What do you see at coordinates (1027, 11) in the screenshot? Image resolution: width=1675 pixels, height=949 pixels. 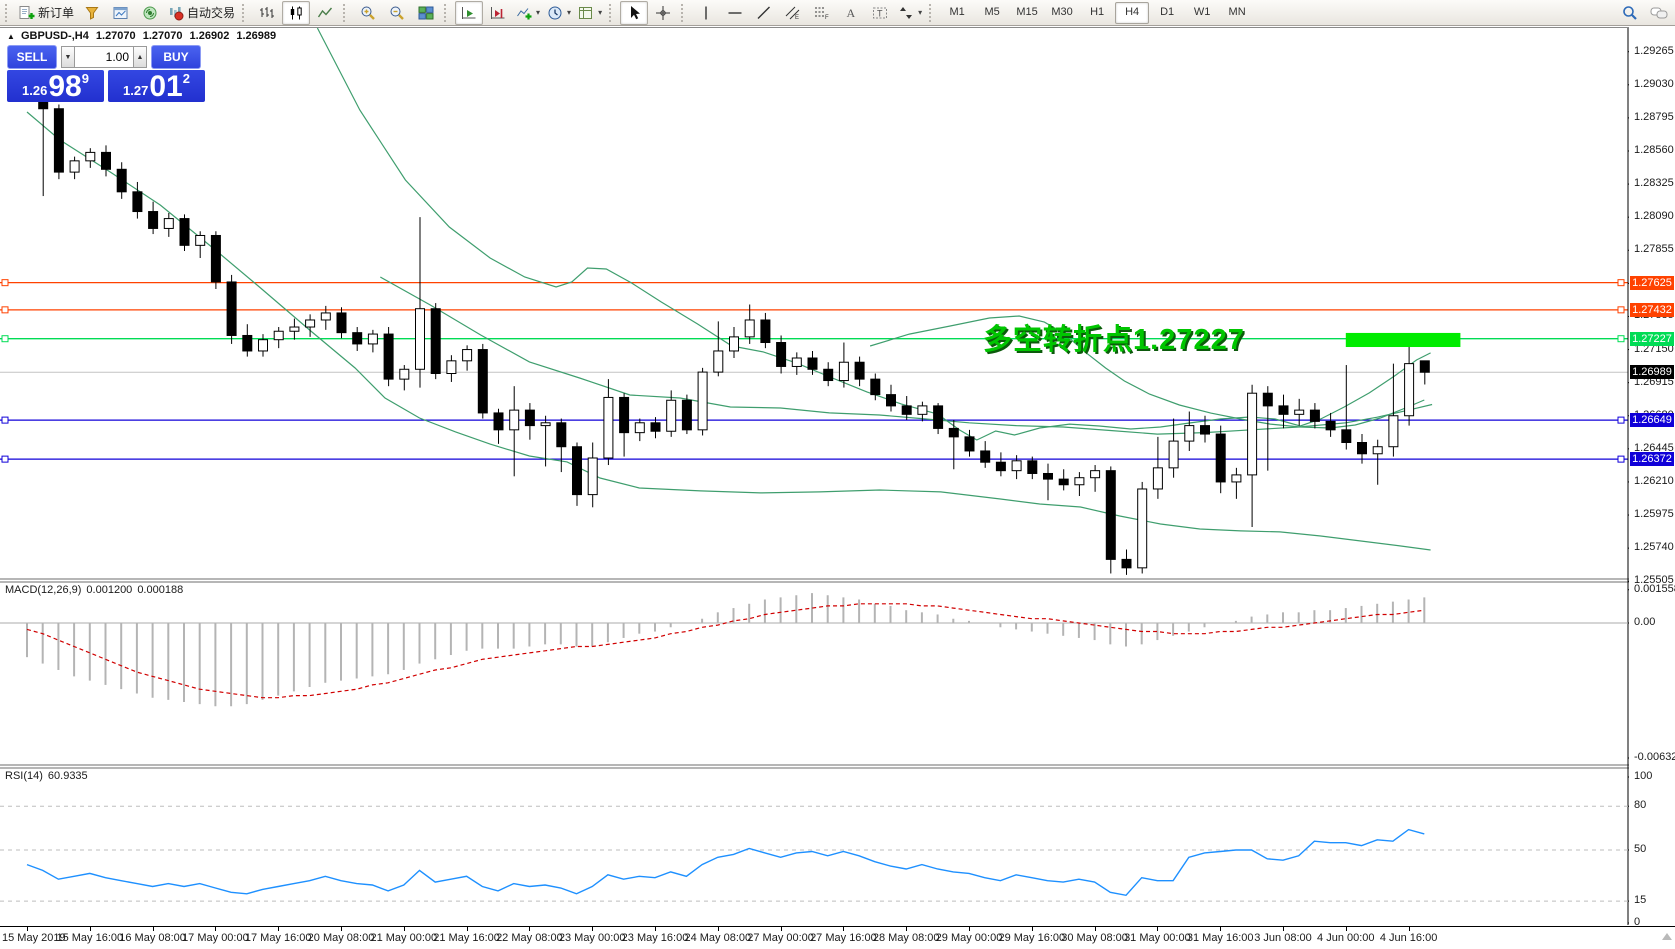 I see `timeframe-M15: M15` at bounding box center [1027, 11].